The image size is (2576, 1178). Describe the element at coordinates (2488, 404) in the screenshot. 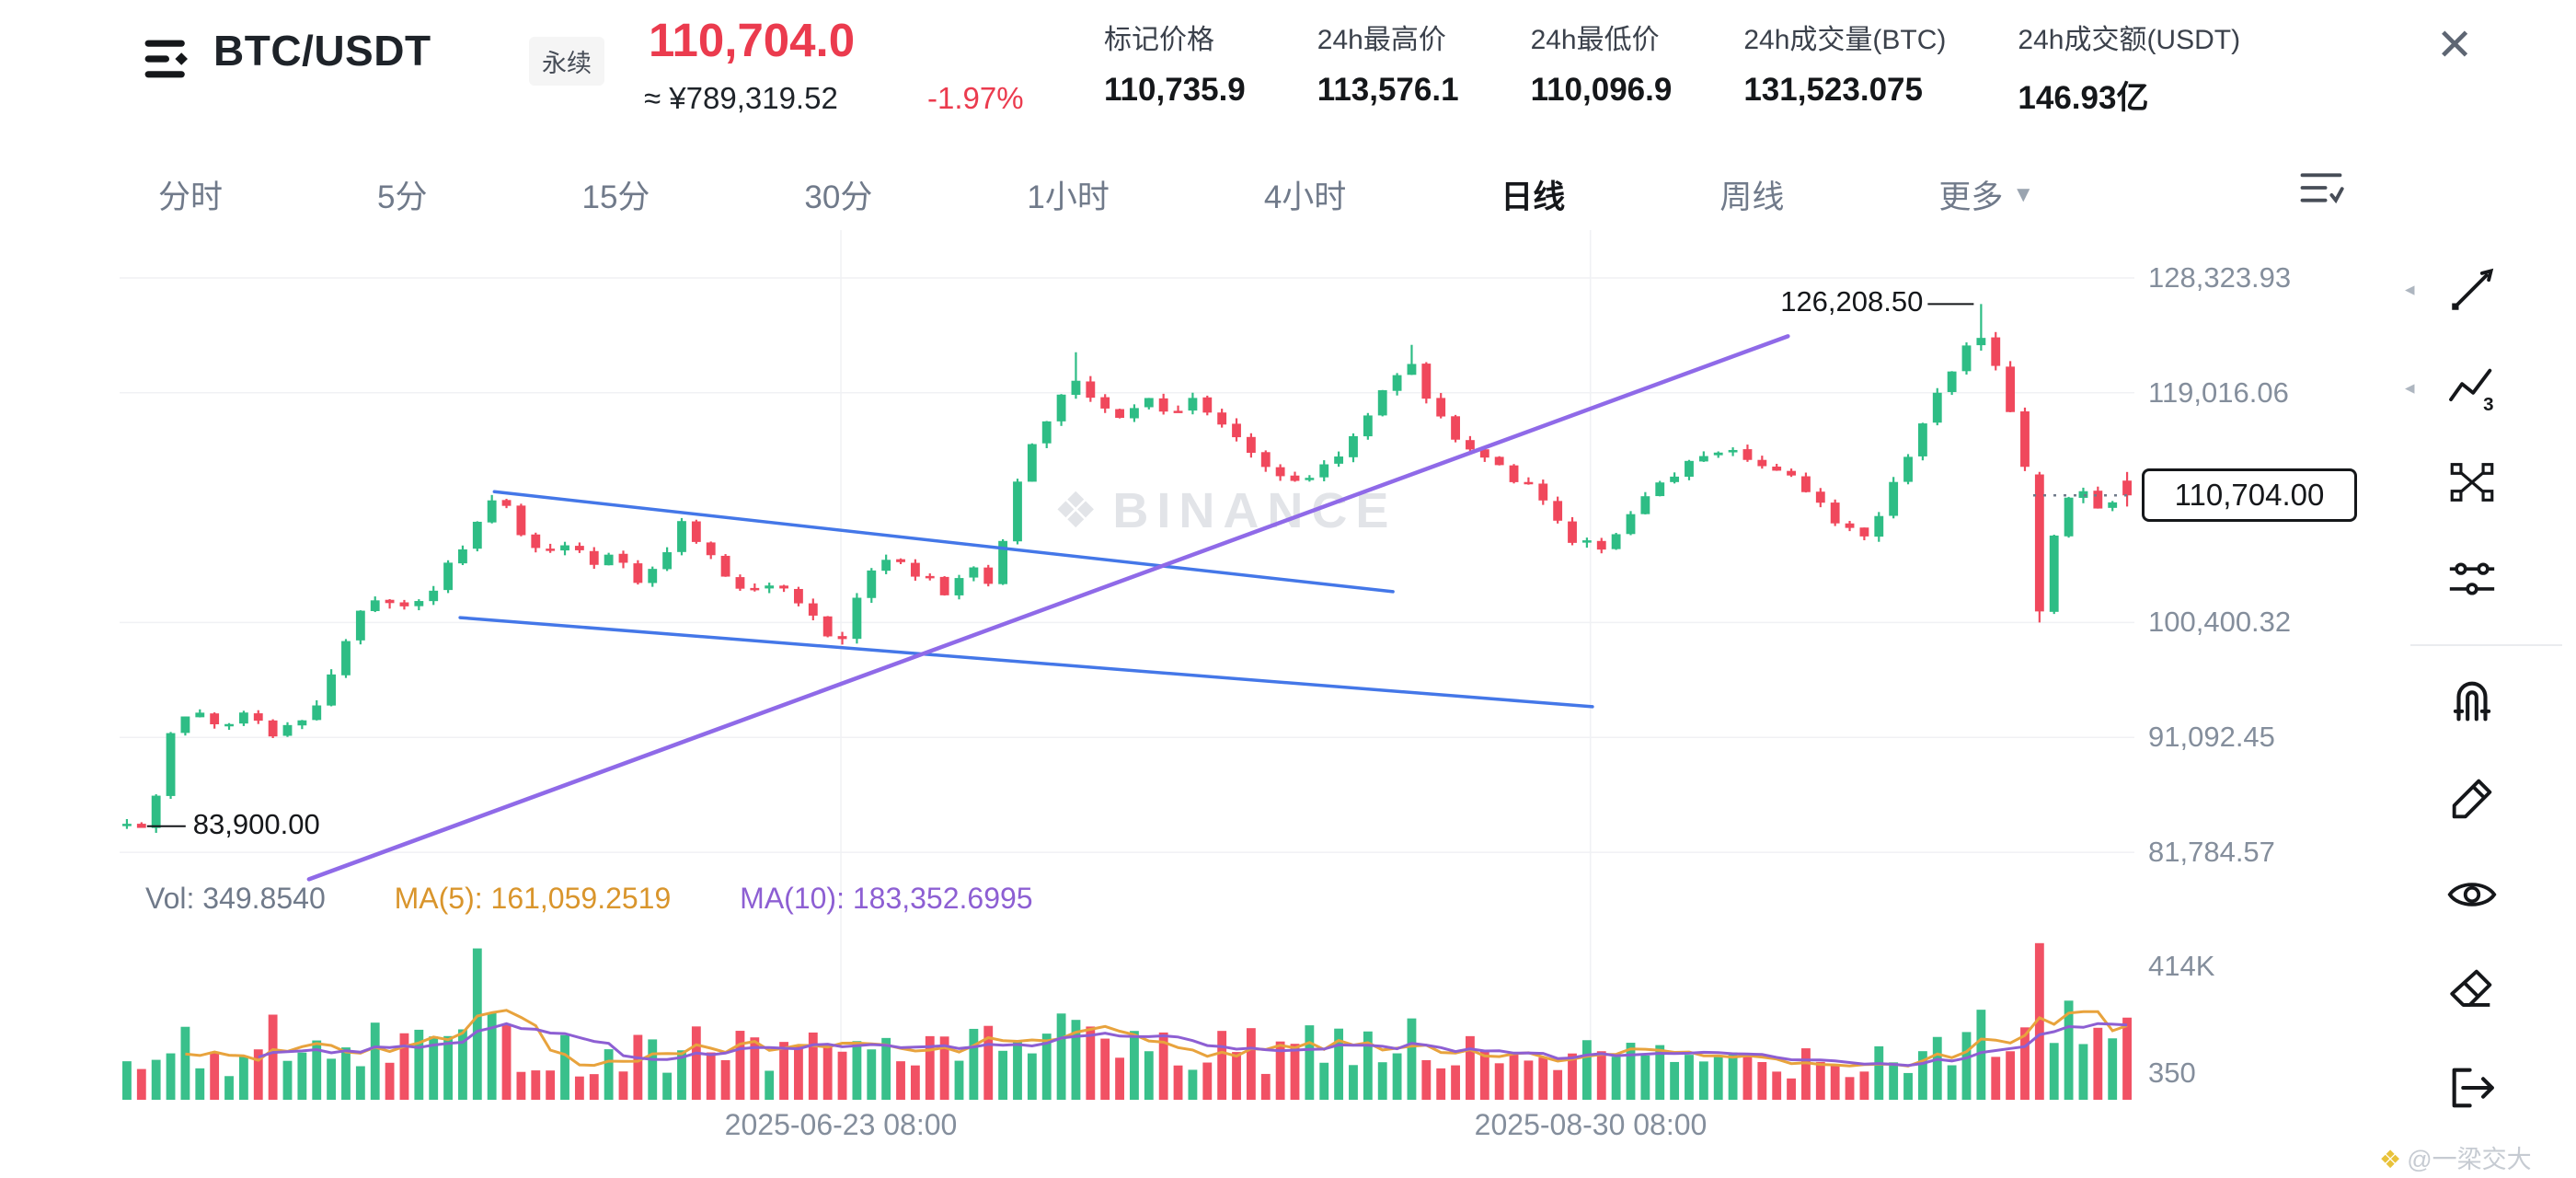

I see `svg-text: 3` at that location.